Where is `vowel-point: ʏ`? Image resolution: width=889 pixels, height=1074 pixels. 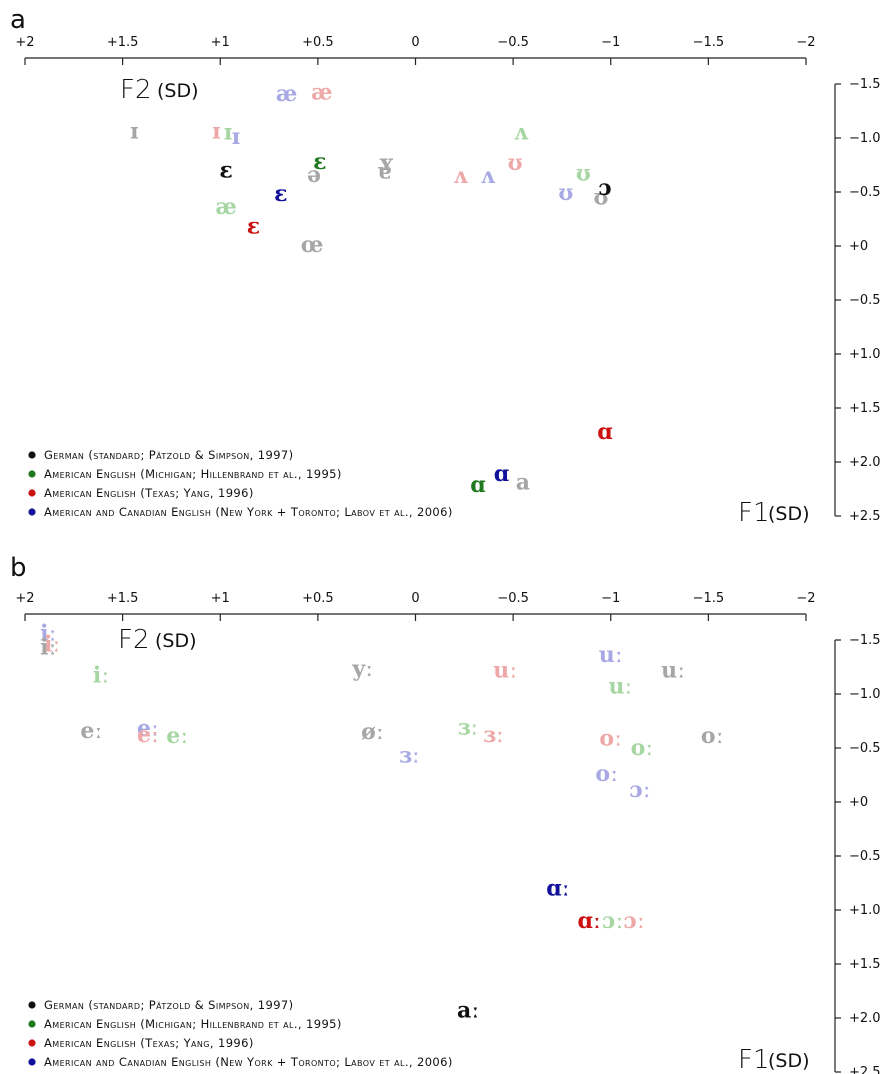
vowel-point: ʏ is located at coordinates (386, 163).